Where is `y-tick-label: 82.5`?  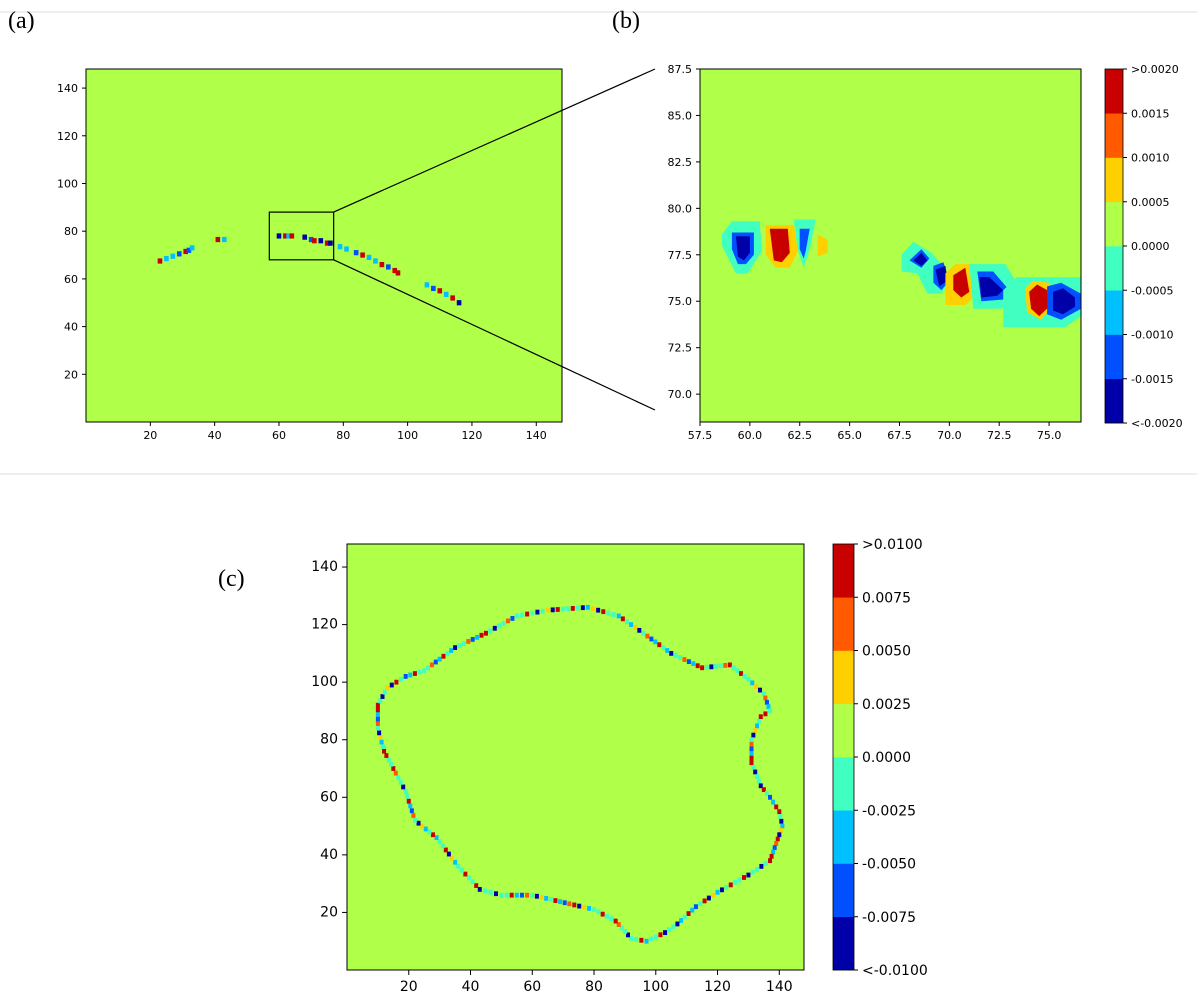 y-tick-label: 82.5 is located at coordinates (680, 162).